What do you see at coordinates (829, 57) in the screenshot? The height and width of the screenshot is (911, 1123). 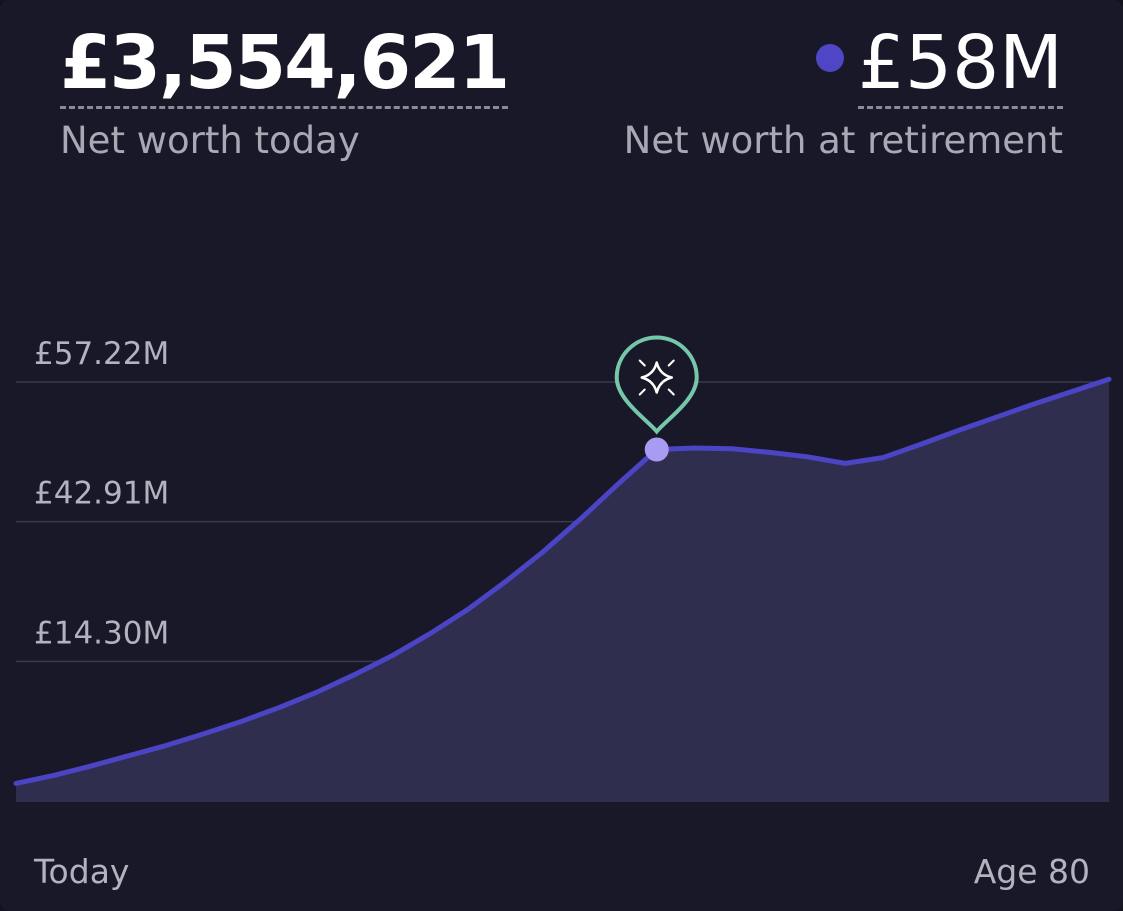 I see `legend-dot-icon` at bounding box center [829, 57].